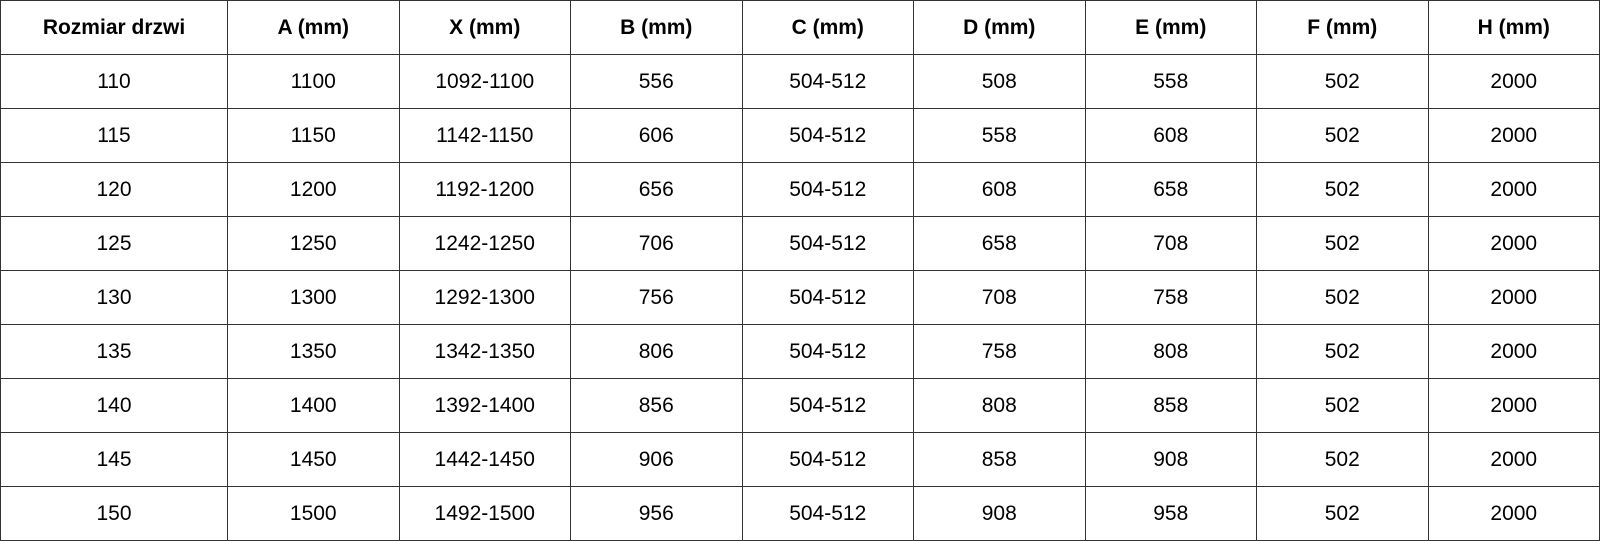 The height and width of the screenshot is (541, 1600). What do you see at coordinates (656, 351) in the screenshot?
I see `table-cell: 806` at bounding box center [656, 351].